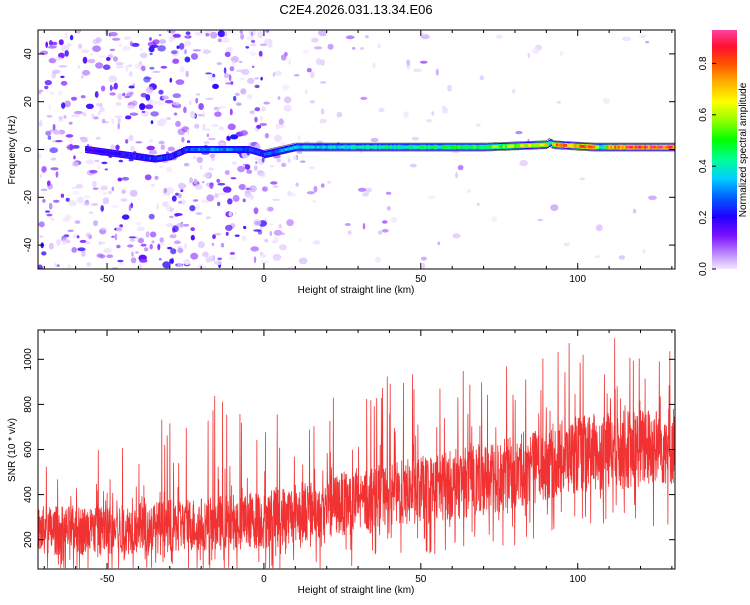  I want to click on x-tick-label: 0, so click(264, 279).